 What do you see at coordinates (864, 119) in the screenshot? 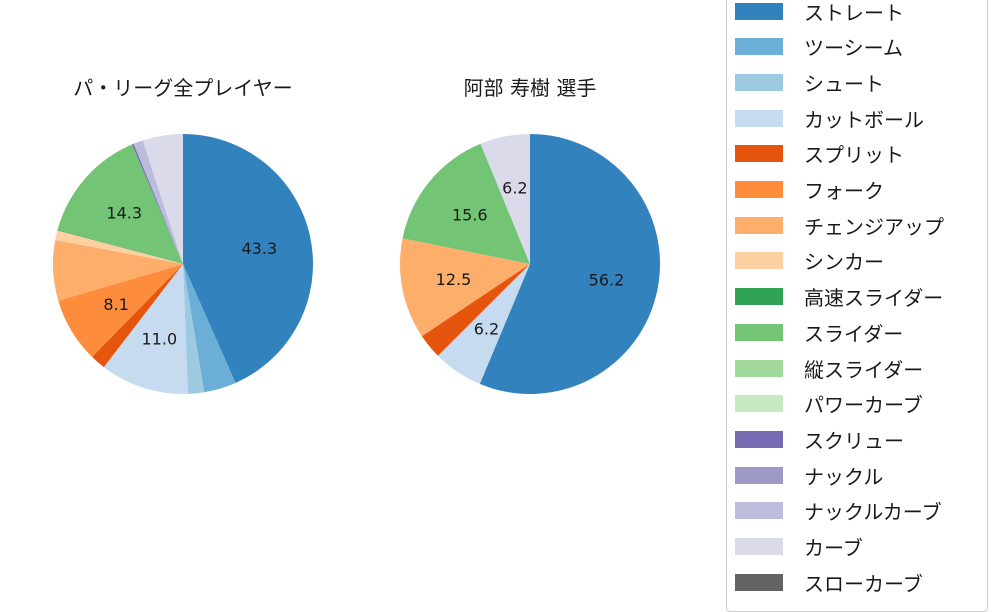
I see `legend-label: カットボール` at bounding box center [864, 119].